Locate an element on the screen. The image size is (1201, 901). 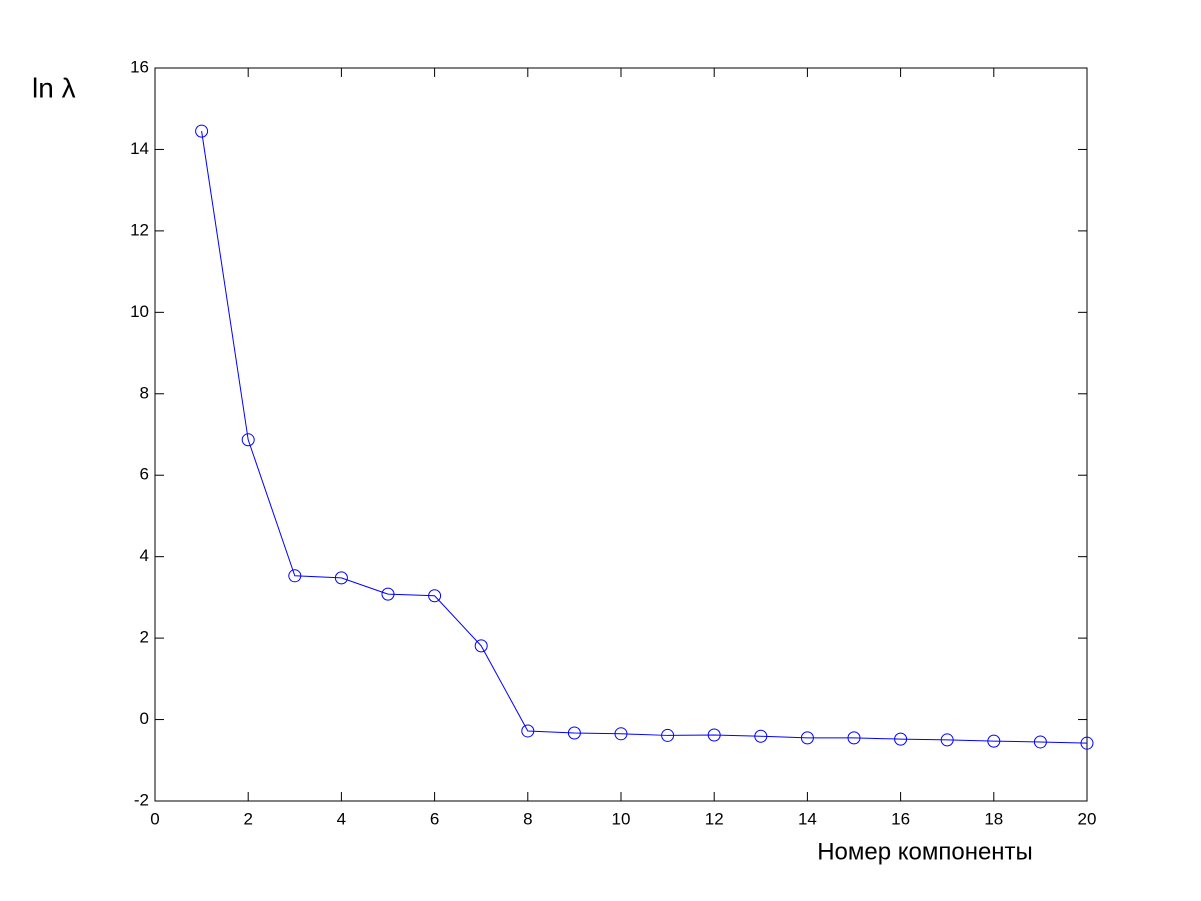
y-tick-label: -2 is located at coordinates (141, 799).